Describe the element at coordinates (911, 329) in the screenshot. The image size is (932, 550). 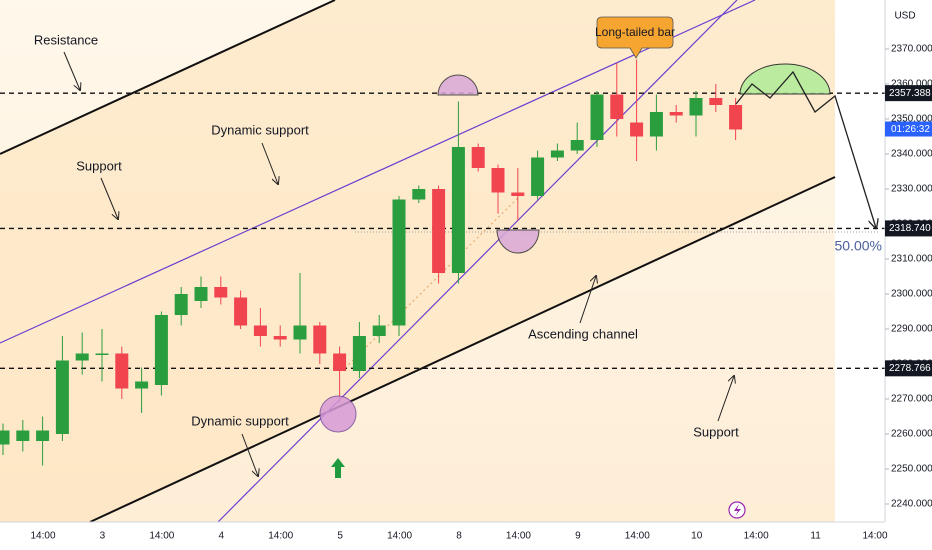
I see `y-tick-label: 2290.000` at that location.